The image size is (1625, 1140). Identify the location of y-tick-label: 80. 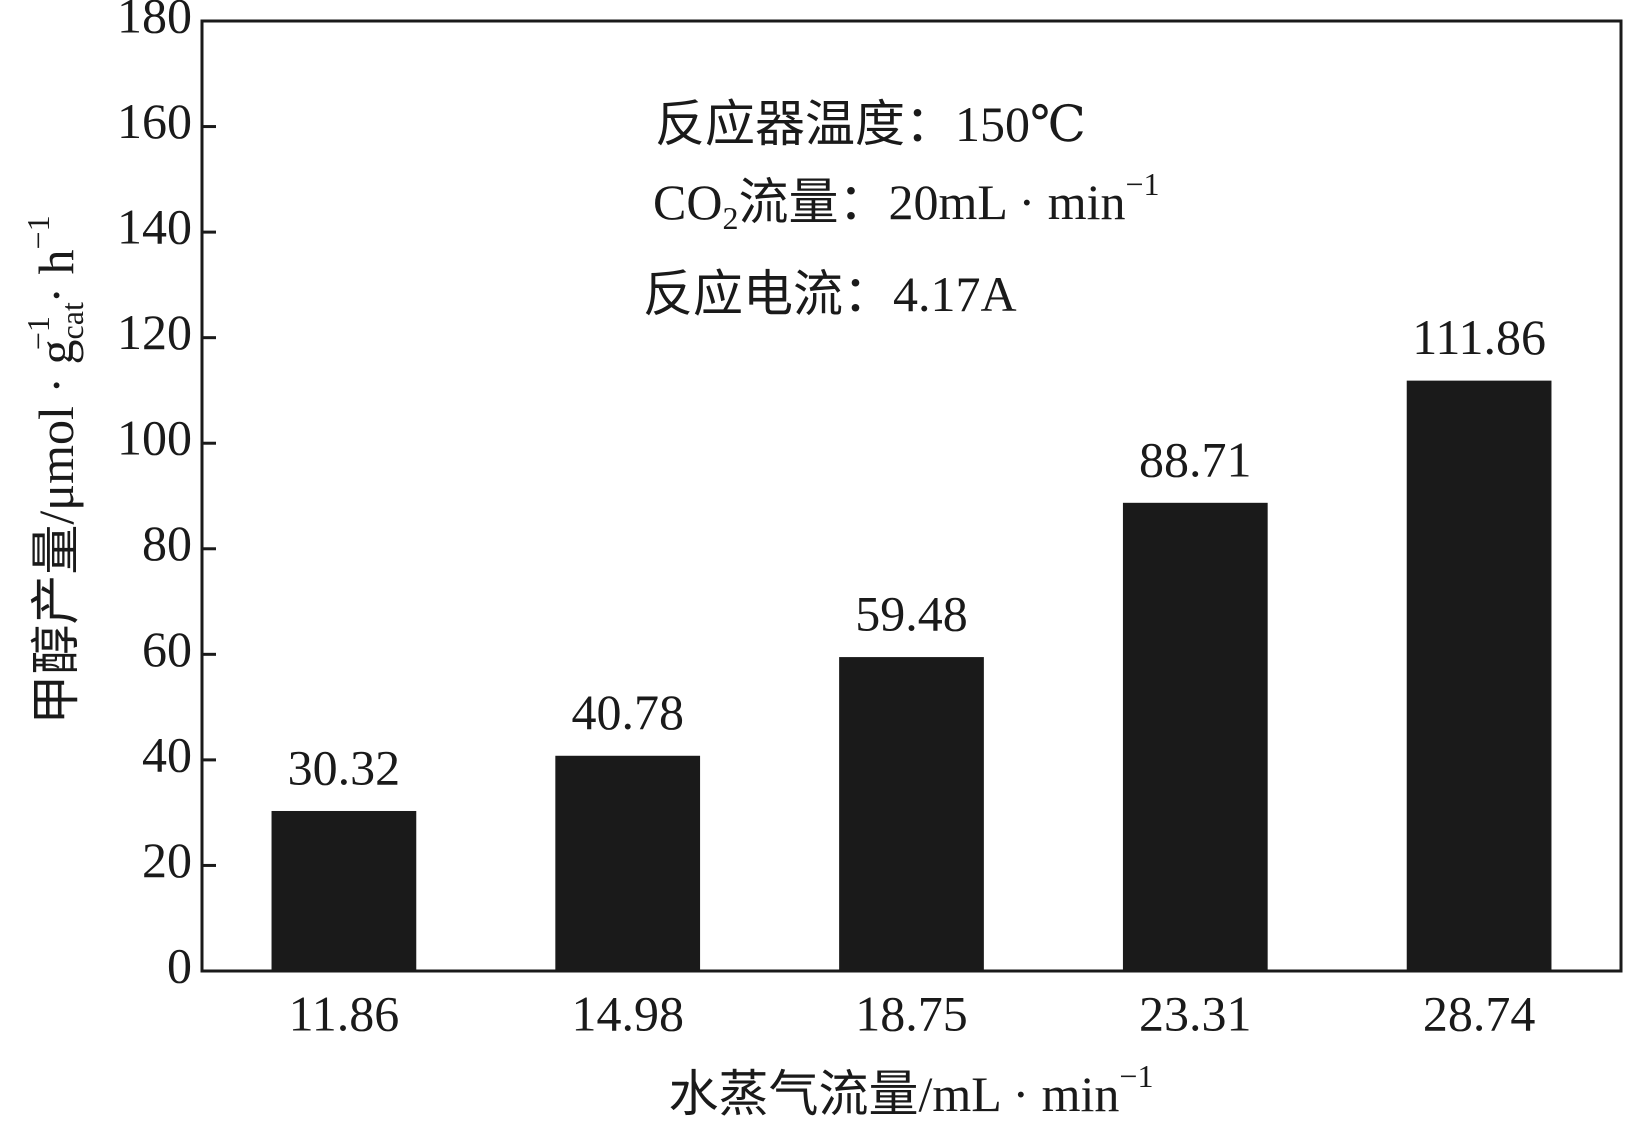
(167, 543).